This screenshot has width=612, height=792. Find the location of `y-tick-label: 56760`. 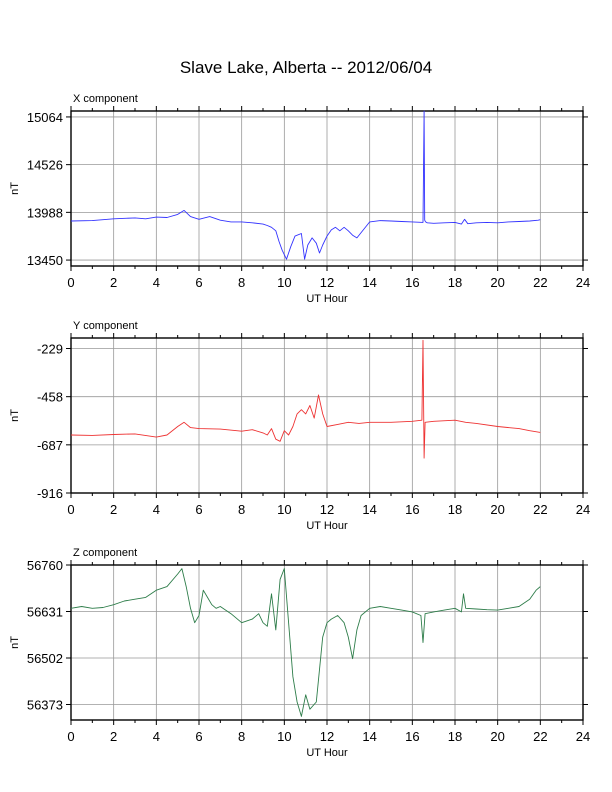

y-tick-label: 56760 is located at coordinates (45, 565).